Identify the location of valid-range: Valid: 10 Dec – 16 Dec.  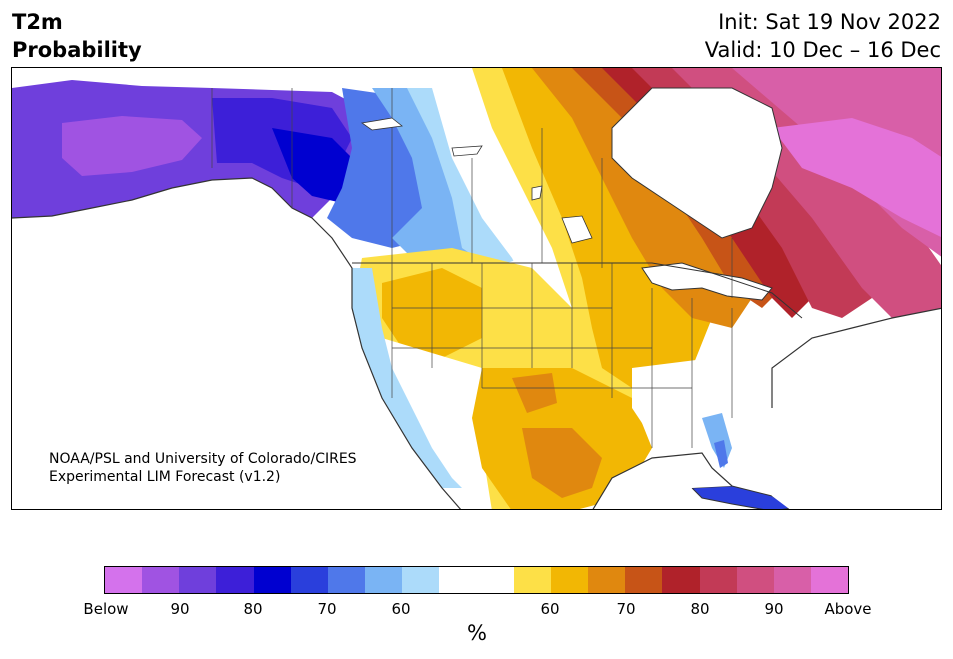
(822, 50).